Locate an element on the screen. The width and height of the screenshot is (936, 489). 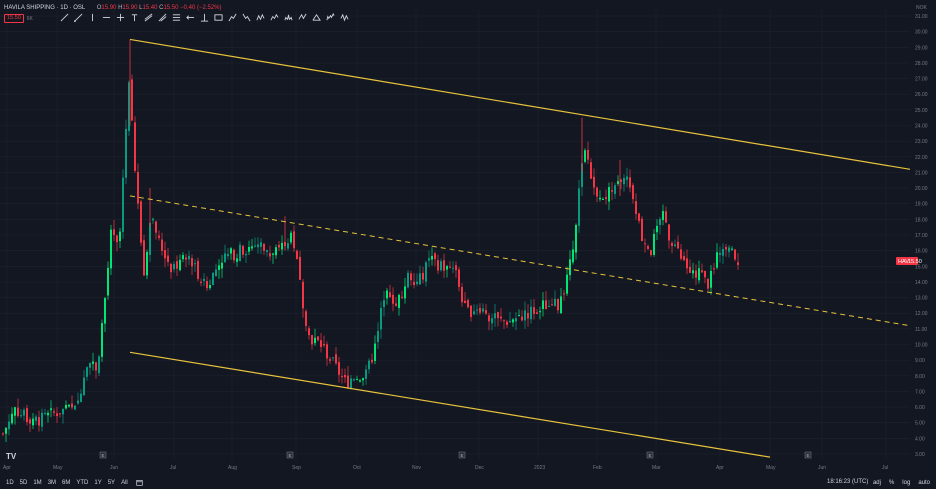
parallel-channel-icon is located at coordinates (148, 17).